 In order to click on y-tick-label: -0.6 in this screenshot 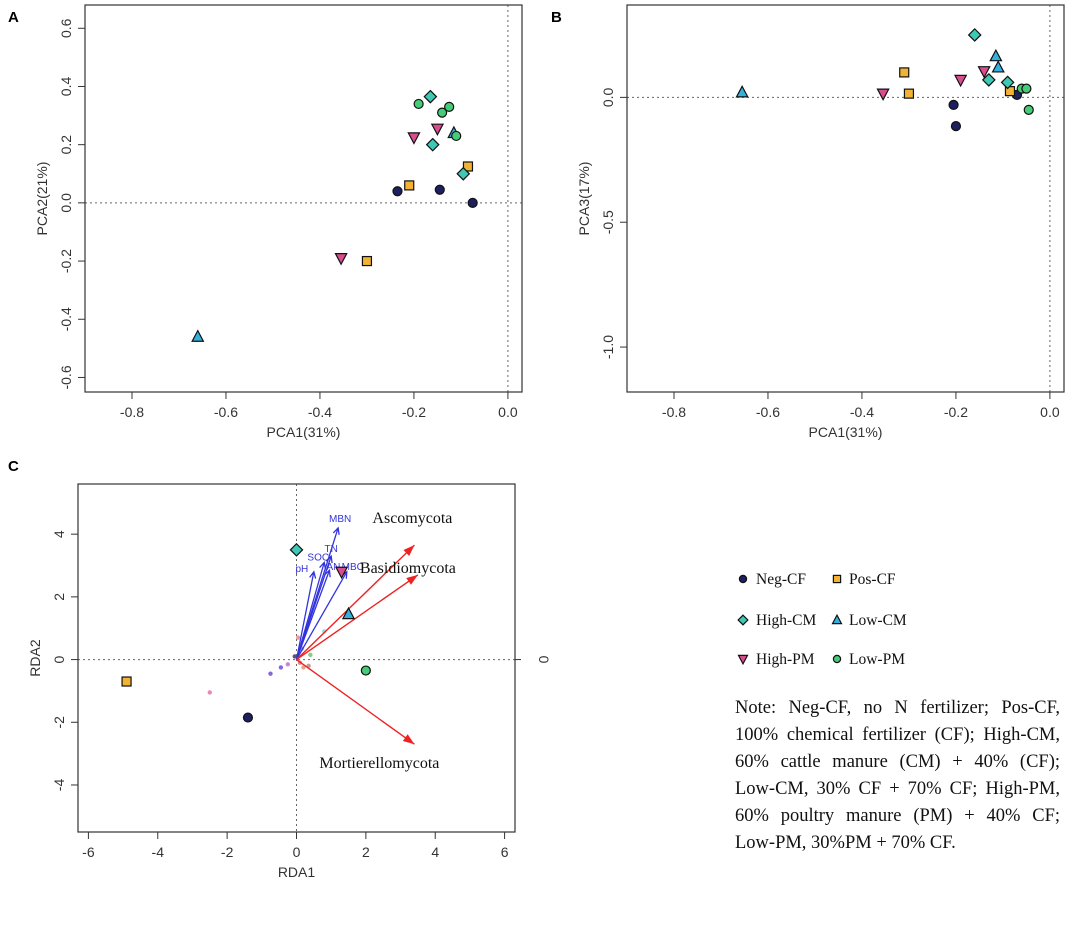, I will do `click(66, 377)`.